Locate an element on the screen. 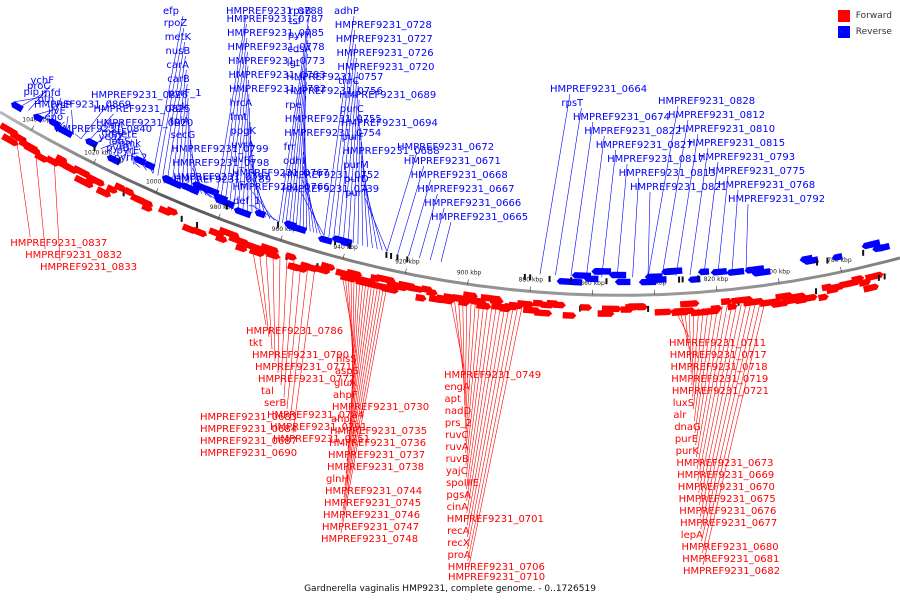  reverse-gene-label: HMPREF9231_0773 is located at coordinates (276, 61).